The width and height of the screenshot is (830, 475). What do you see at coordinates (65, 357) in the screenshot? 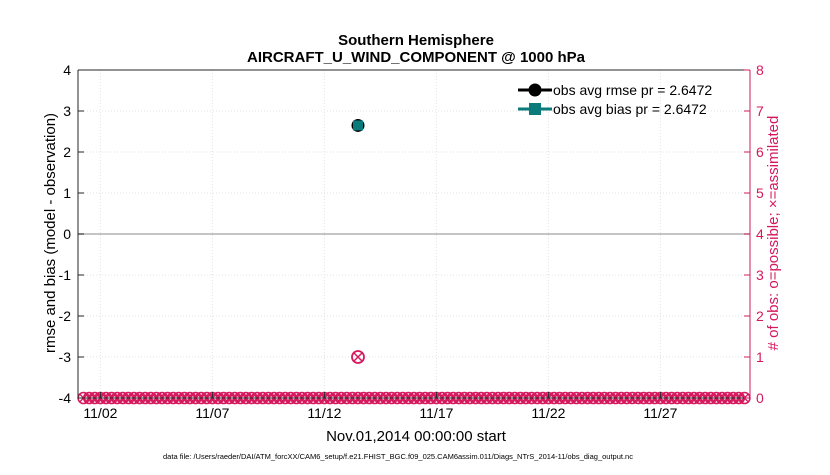
I see `y-tick-label: -3` at bounding box center [65, 357].